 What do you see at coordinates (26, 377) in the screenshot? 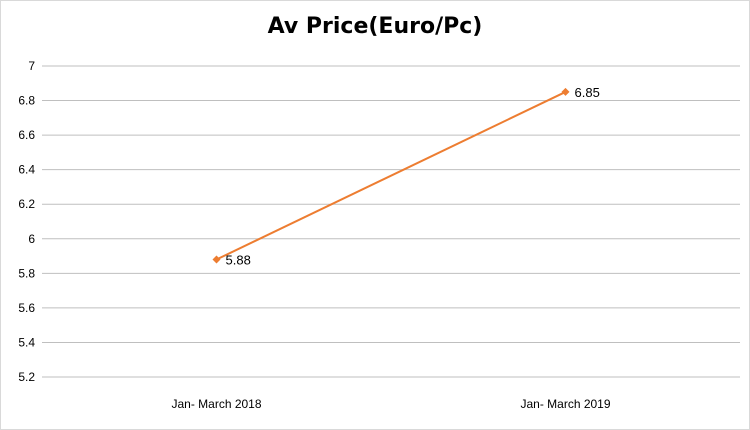
I see `y-tick-label: 5.2` at bounding box center [26, 377].